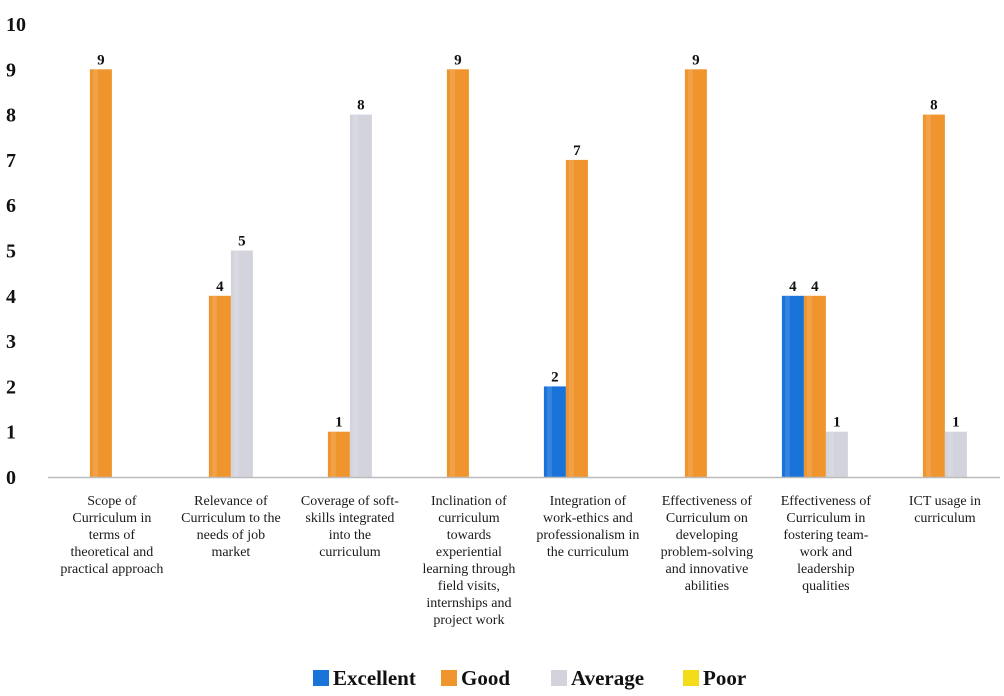 The width and height of the screenshot is (1004, 696). Describe the element at coordinates (321, 678) in the screenshot. I see `legend-swatch-excellent` at that location.